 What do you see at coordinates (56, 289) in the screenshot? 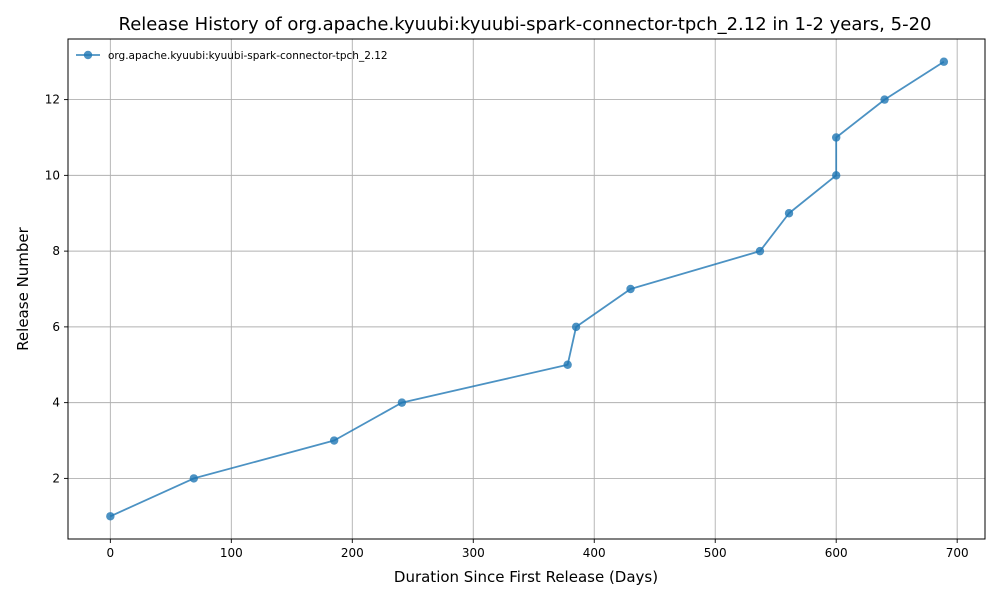
I see `y-axis-ticks: 2 4 6 8 10 12` at bounding box center [56, 289].